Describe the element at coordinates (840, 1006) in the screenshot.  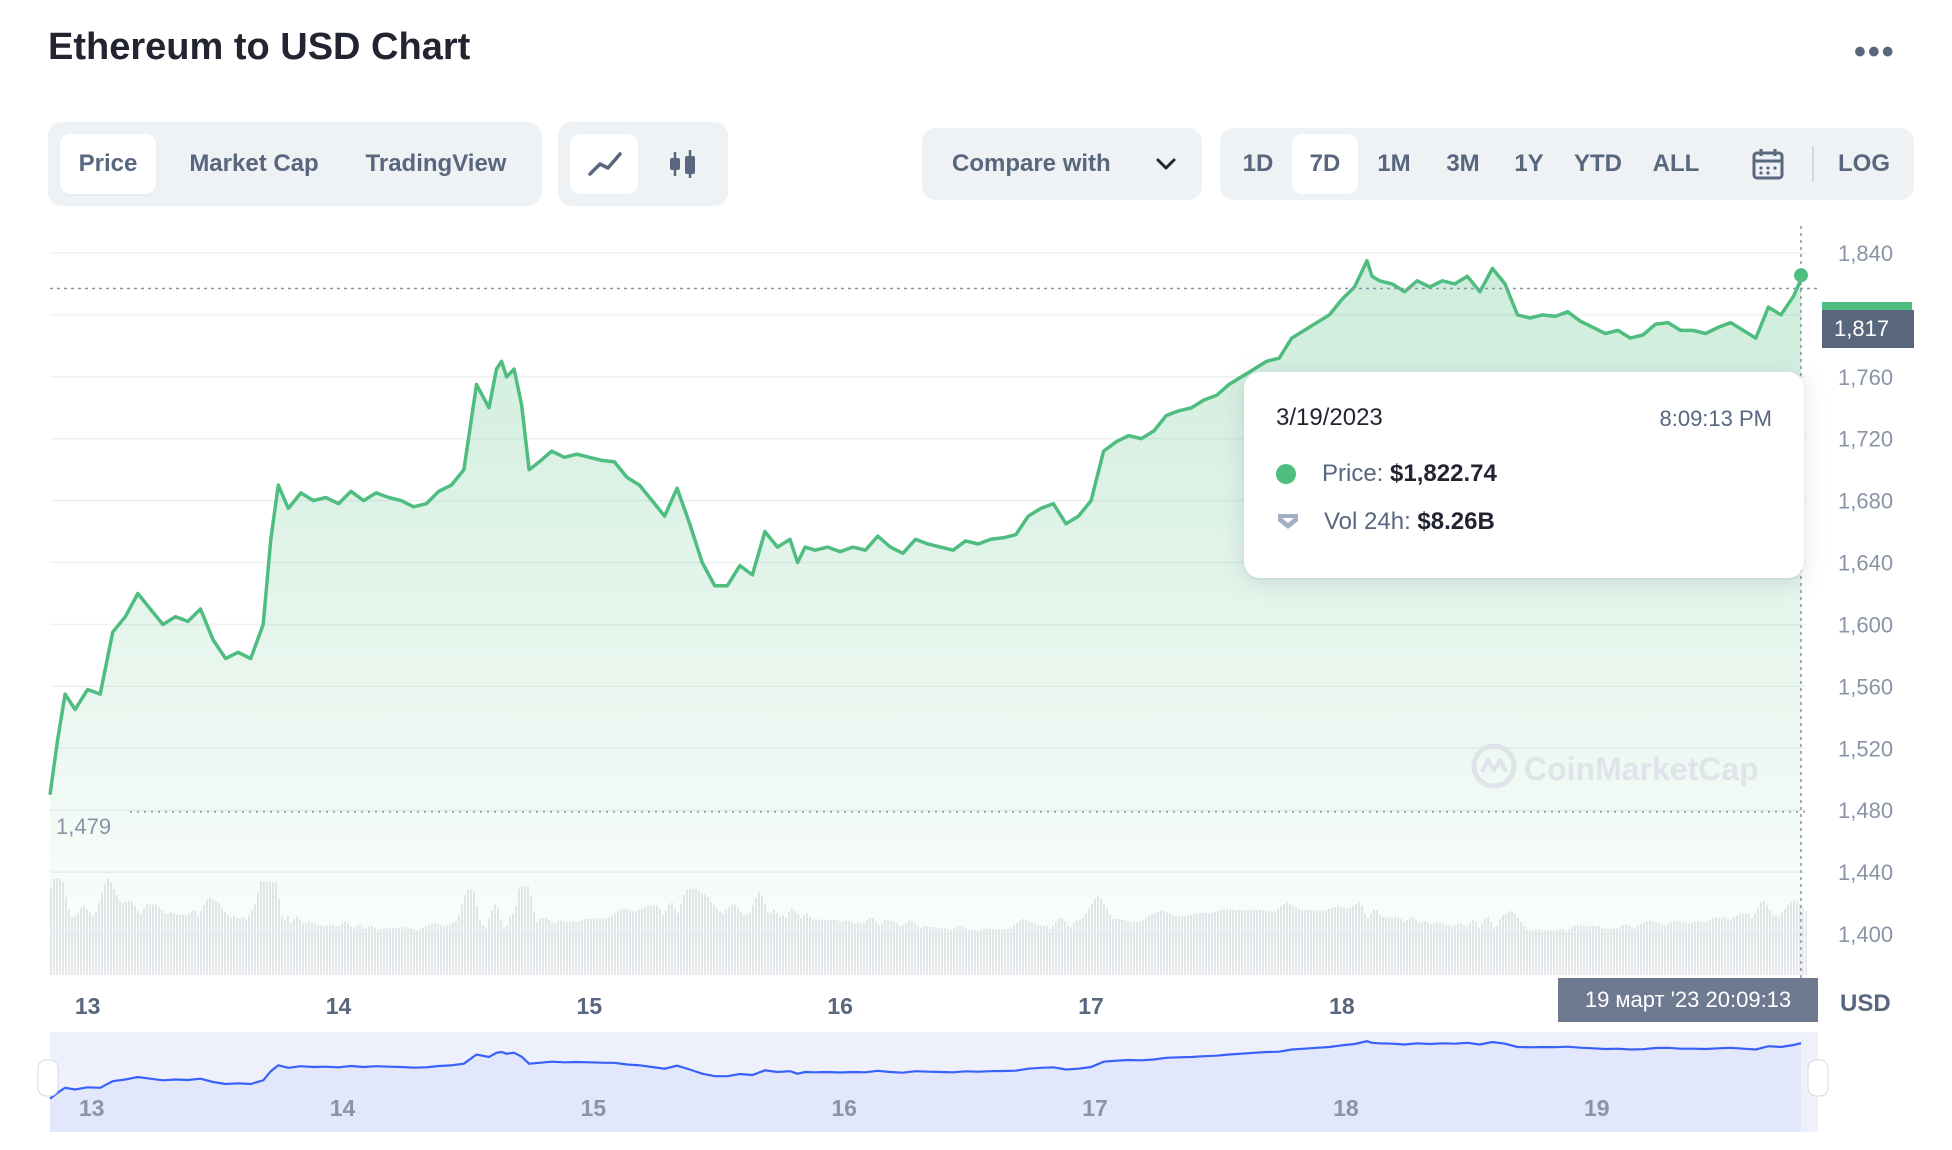
I see `x-tick-label: 16` at that location.